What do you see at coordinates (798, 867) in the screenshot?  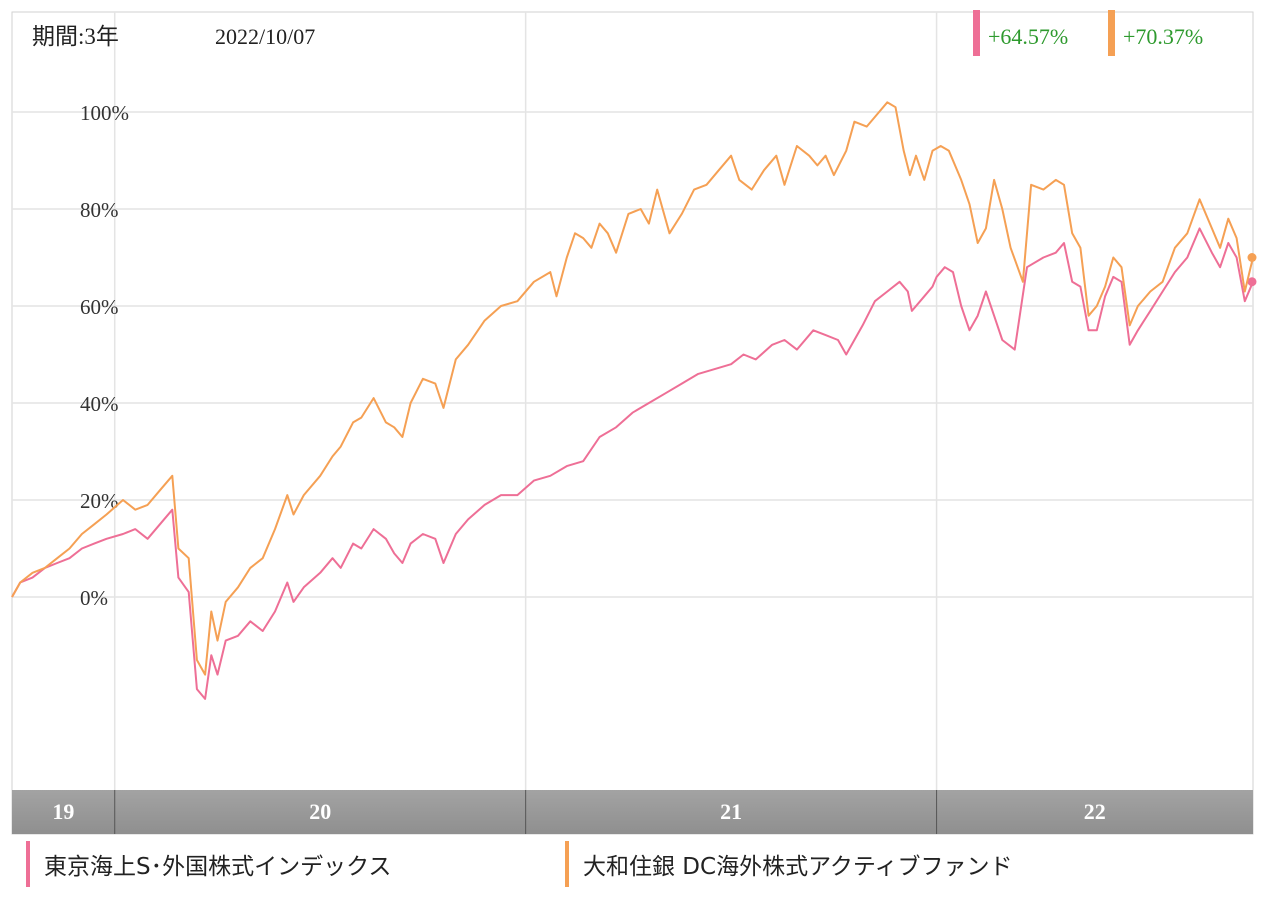 I see `legend-label: 大和住銀 DC海外株式アクティブファンド` at bounding box center [798, 867].